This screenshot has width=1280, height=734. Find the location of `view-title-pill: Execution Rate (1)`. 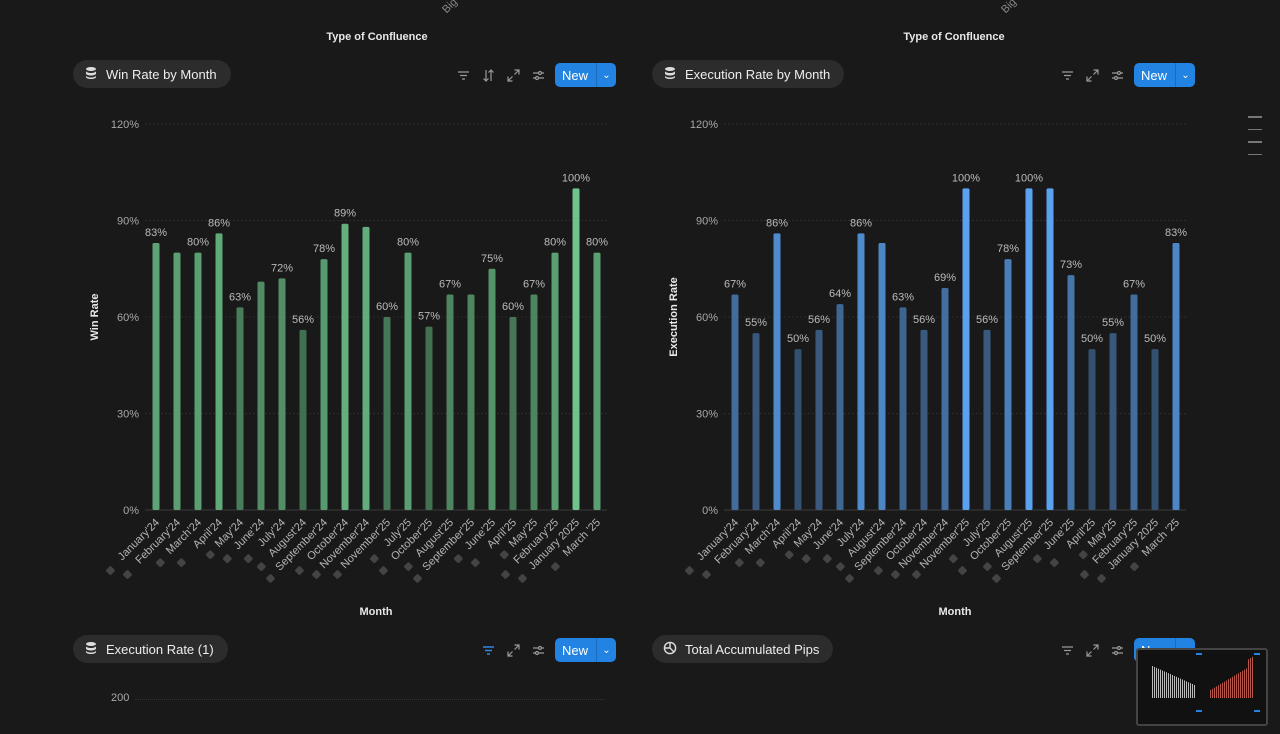

view-title-pill: Execution Rate (1) is located at coordinates (150, 649).